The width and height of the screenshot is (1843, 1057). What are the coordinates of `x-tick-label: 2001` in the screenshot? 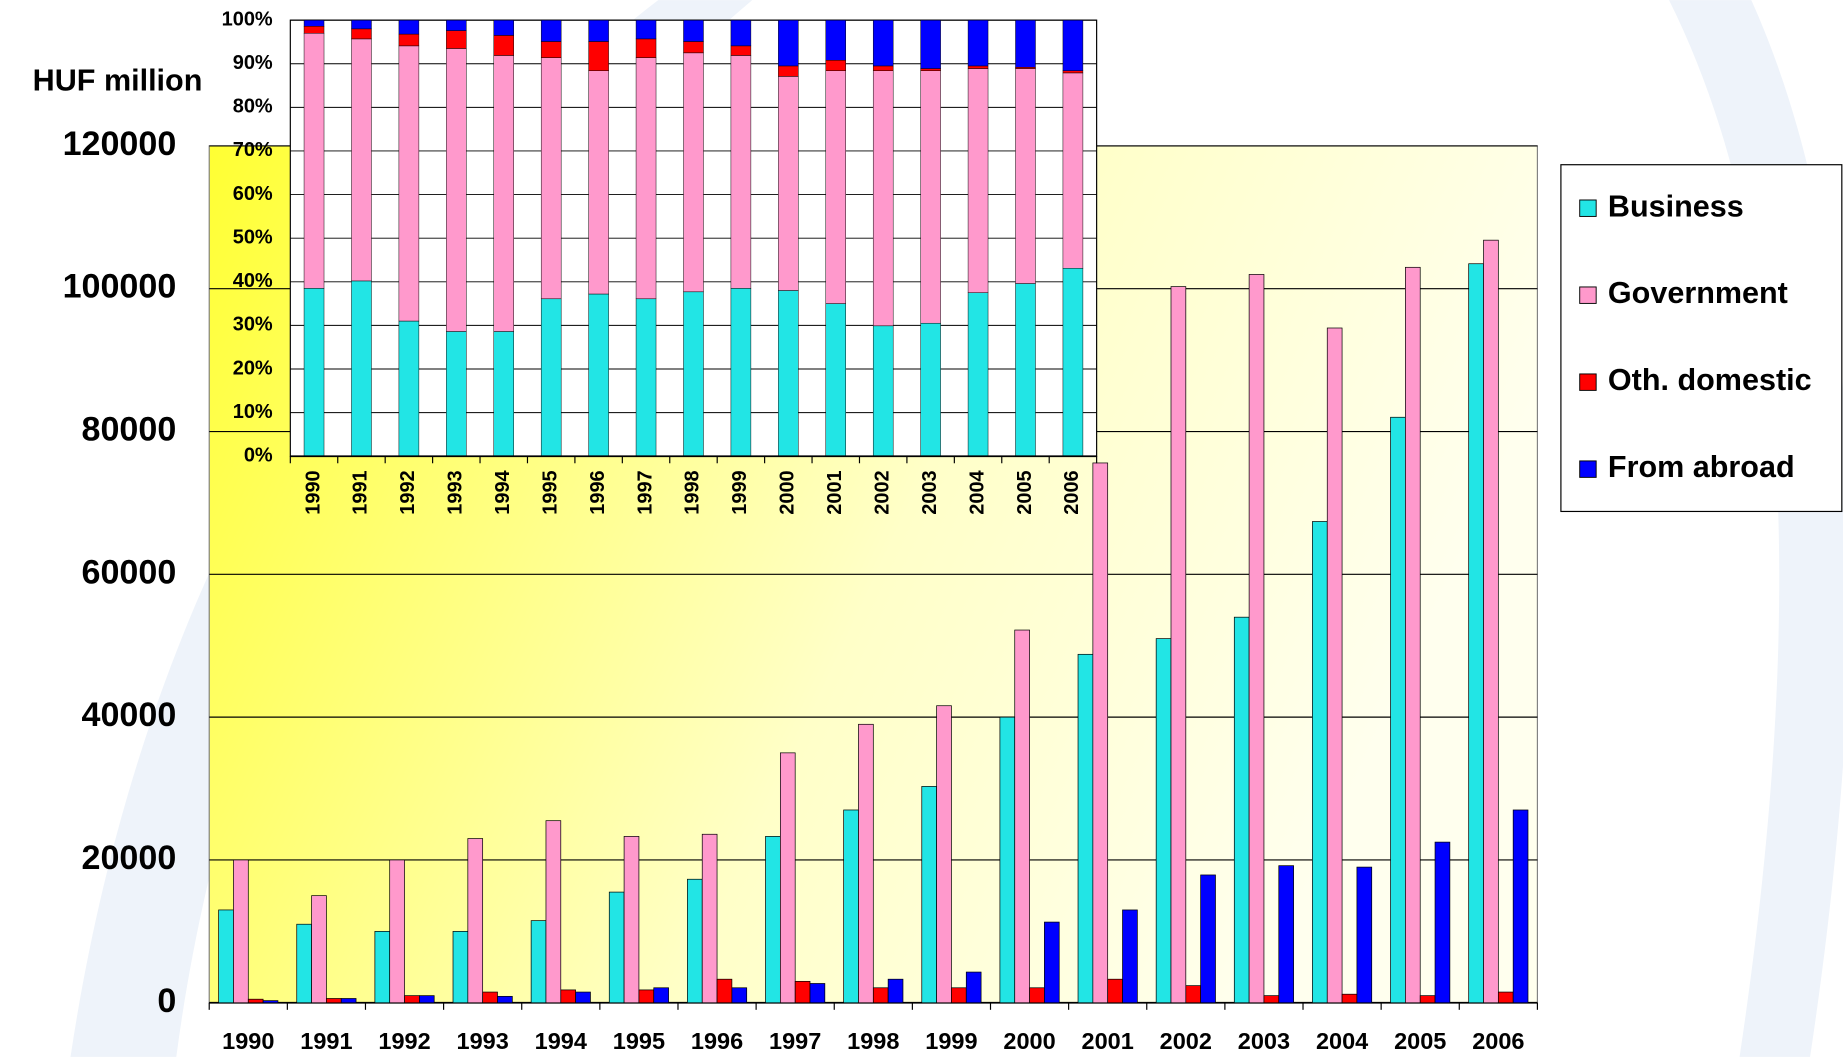 It's located at (1108, 1041).